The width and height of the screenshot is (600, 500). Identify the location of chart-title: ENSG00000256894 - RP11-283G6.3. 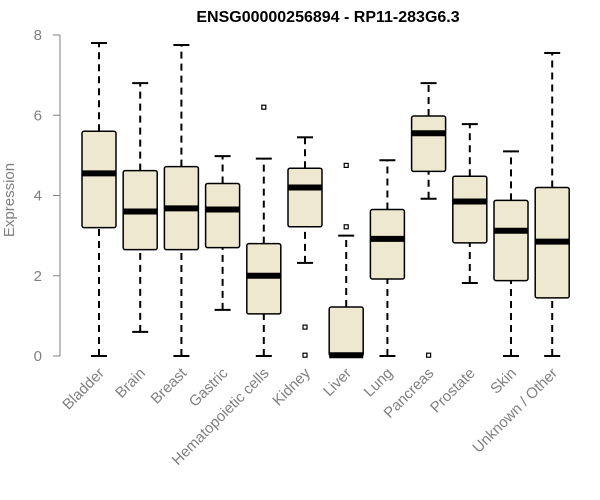
(327, 17).